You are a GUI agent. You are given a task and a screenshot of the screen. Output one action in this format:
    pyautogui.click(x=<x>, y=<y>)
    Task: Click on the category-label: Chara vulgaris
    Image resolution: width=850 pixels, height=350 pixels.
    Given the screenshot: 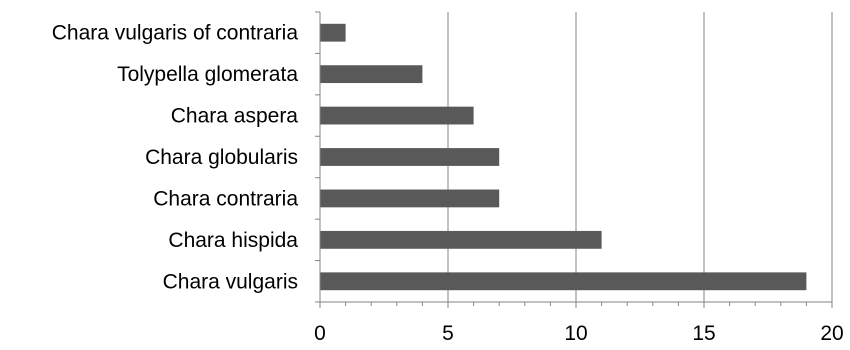 What is the action you would take?
    pyautogui.click(x=230, y=281)
    